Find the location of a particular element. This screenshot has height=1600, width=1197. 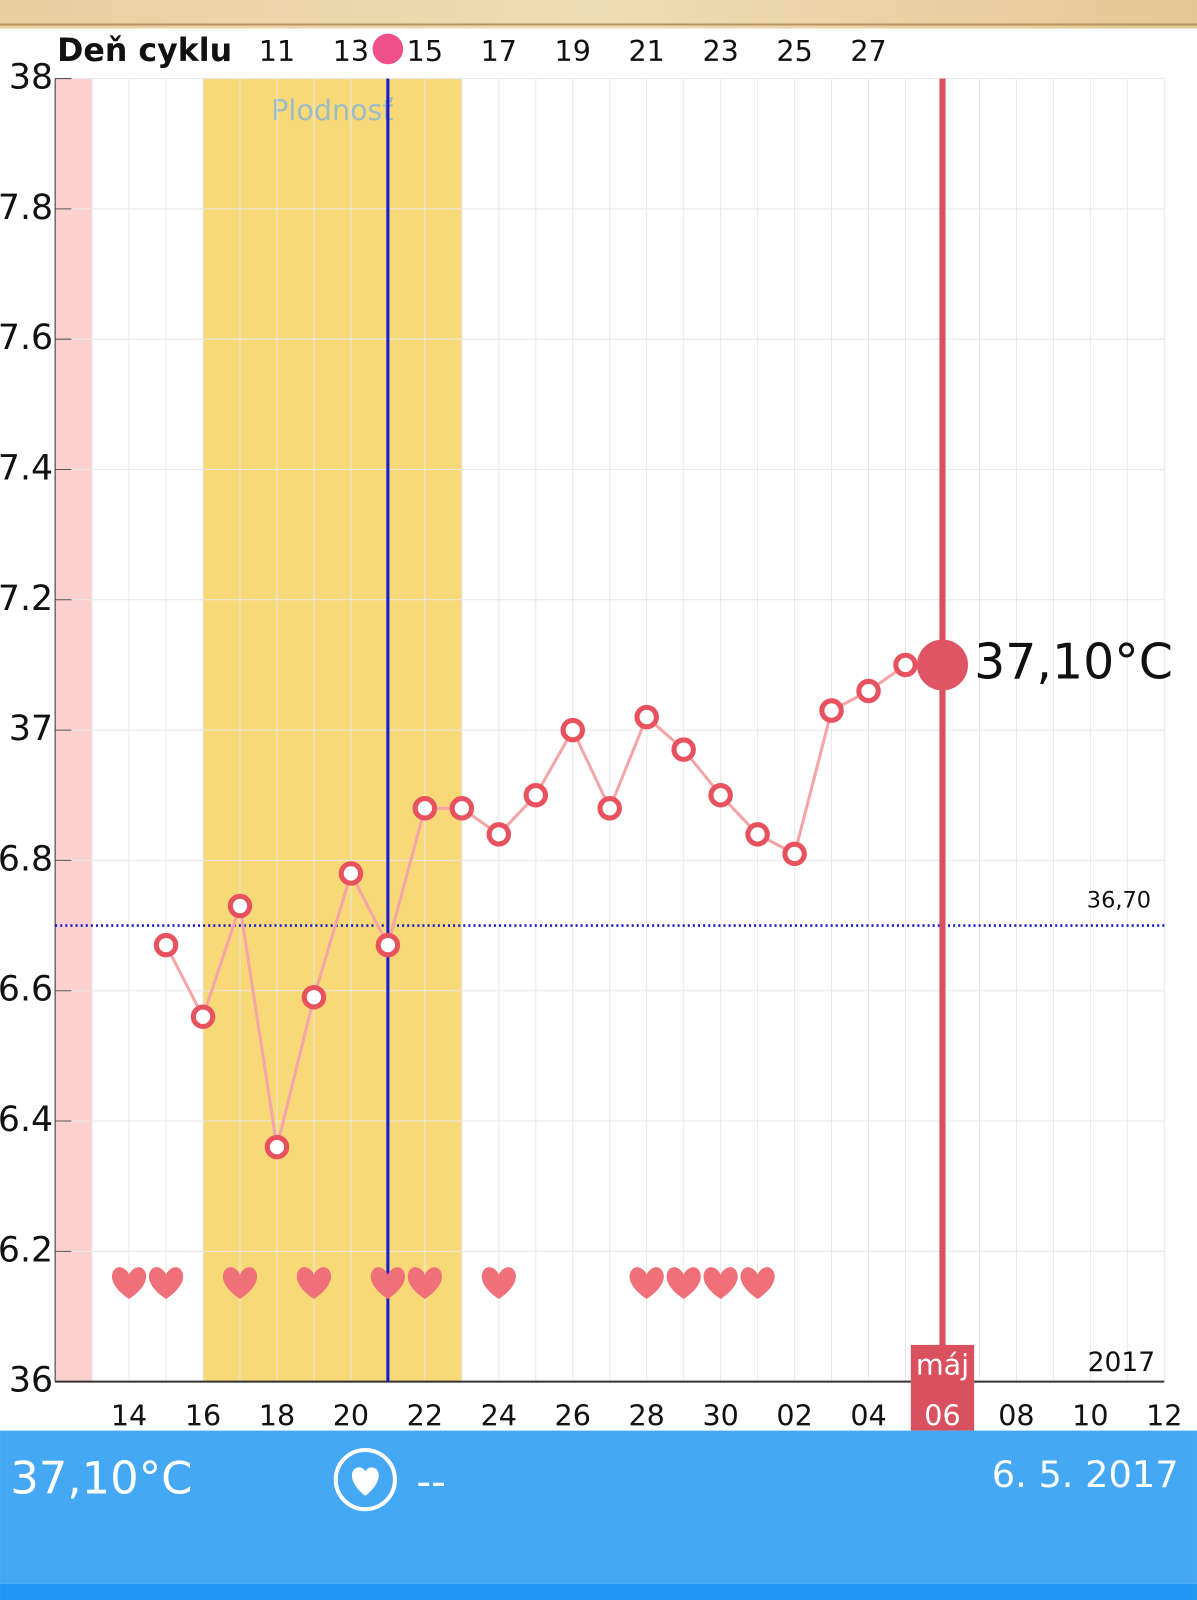

y-tick-label: 36.8 is located at coordinates (26, 859).